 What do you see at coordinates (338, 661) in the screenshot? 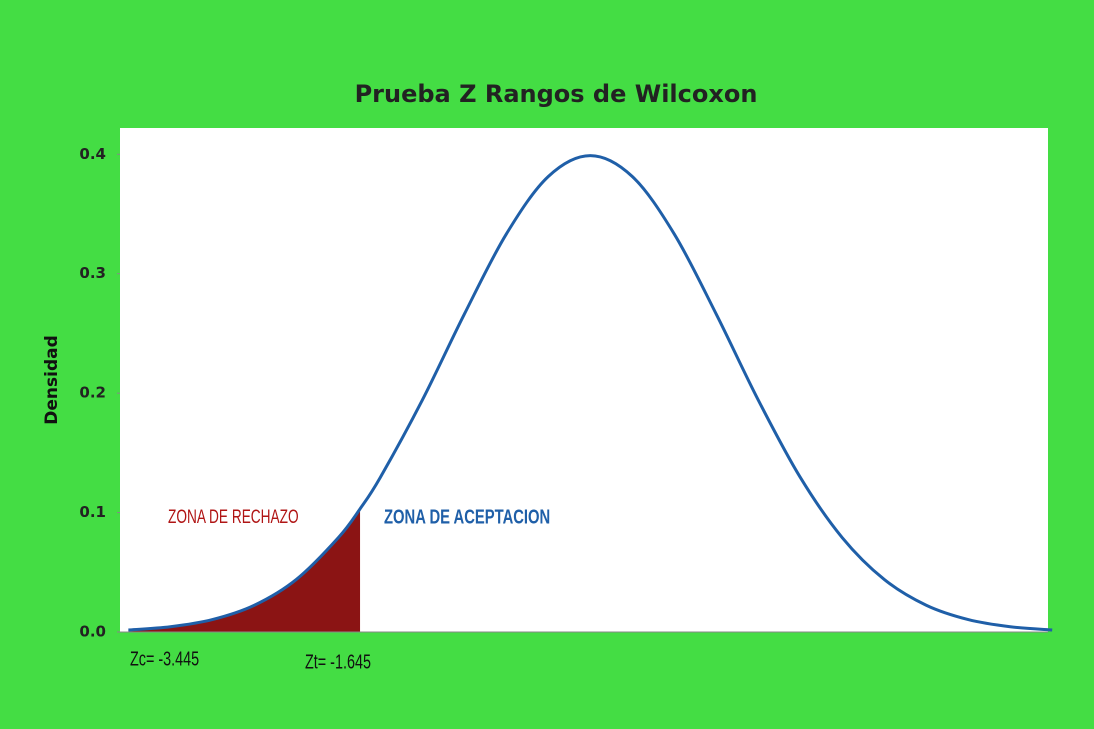
I see `annotation: Zt= -1.645` at bounding box center [338, 661].